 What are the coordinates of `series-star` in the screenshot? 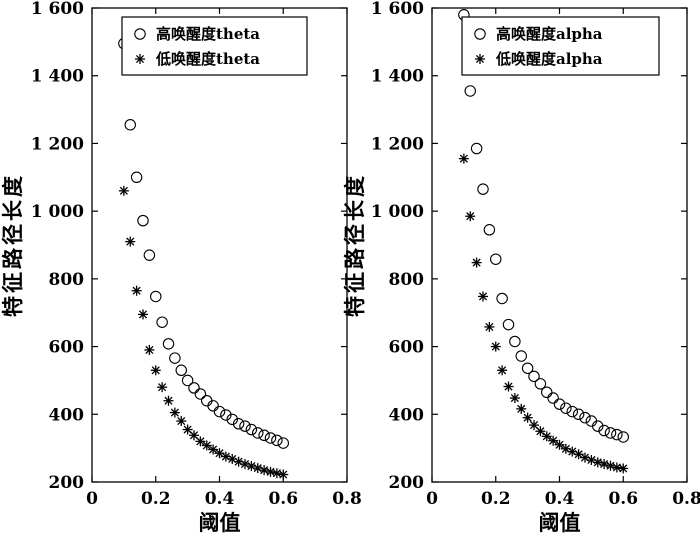 It's located at (203, 332).